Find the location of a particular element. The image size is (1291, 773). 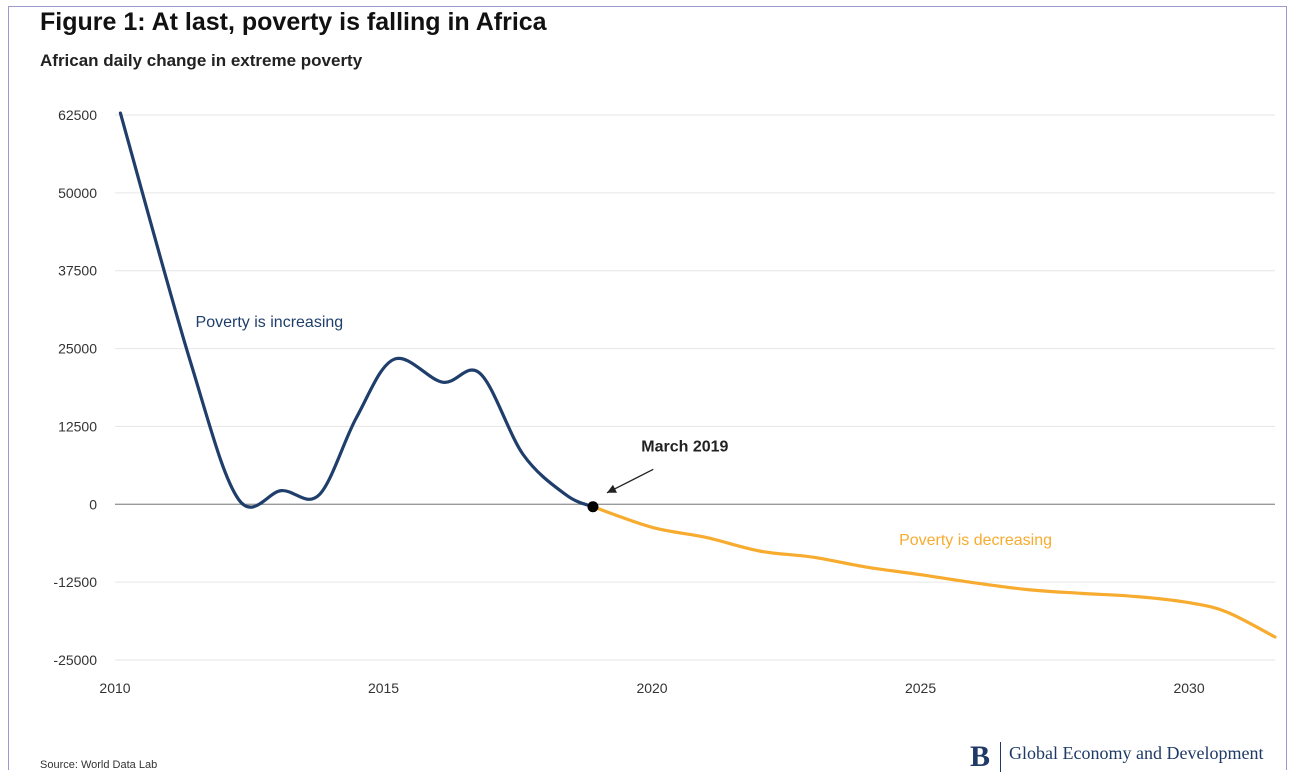

annotation-march-2019: March 2019 is located at coordinates (684, 446).